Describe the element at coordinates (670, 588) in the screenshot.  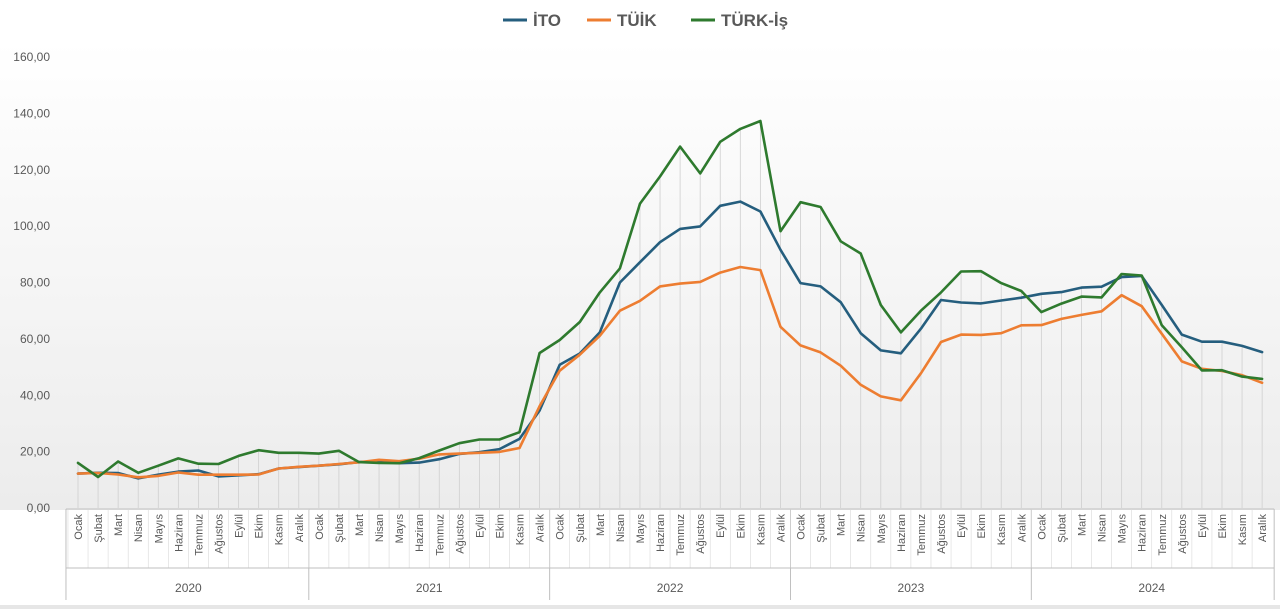
I see `year-label: 2022` at that location.